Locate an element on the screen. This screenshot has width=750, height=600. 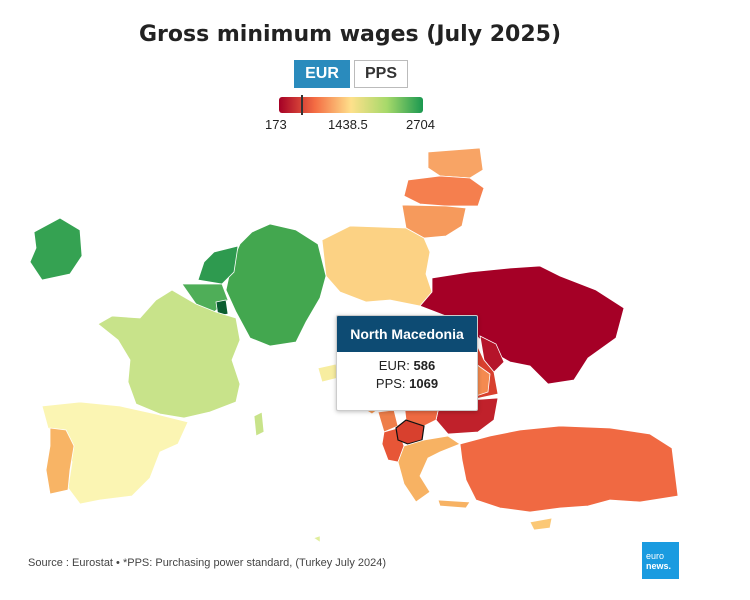
country-greece is located at coordinates (434, 472).